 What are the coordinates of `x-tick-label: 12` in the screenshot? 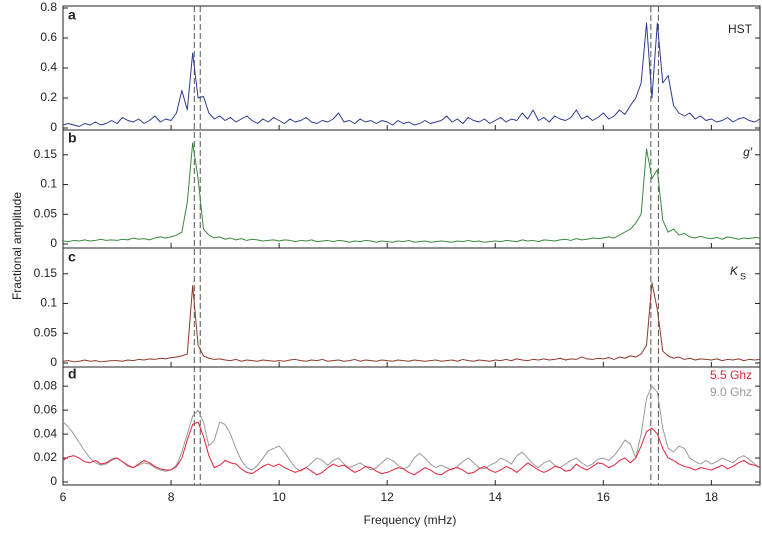 It's located at (388, 497).